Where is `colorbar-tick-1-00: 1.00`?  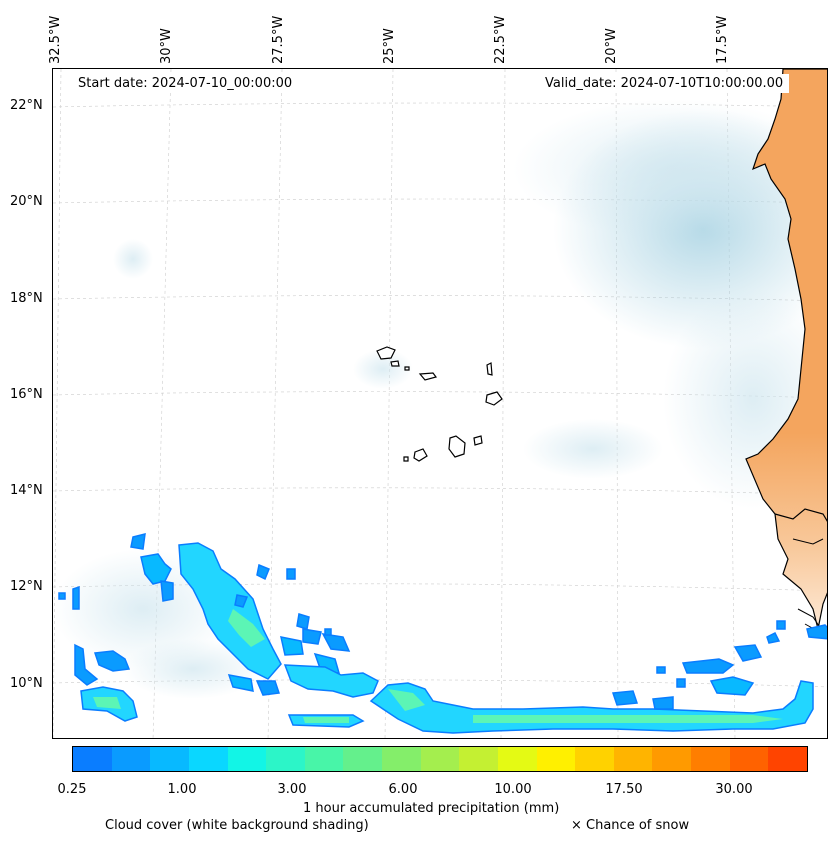 colorbar-tick-1-00: 1.00 is located at coordinates (182, 789).